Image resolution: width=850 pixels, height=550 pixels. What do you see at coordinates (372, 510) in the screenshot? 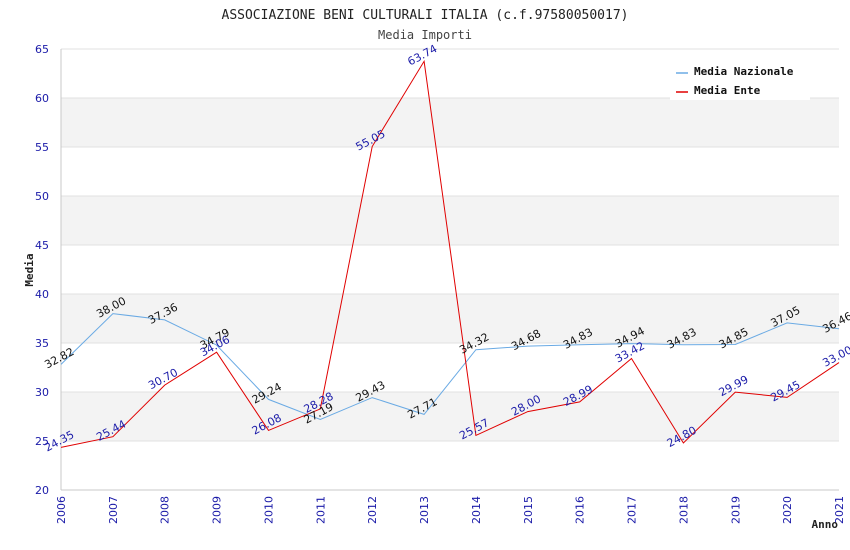
I see `x-tick-label: 2012` at bounding box center [372, 510].